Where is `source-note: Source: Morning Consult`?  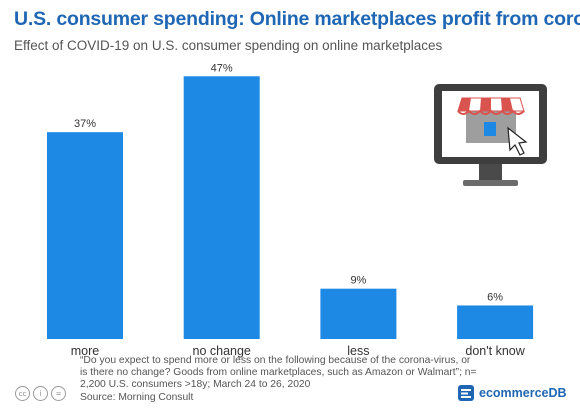 source-note: Source: Morning Consult is located at coordinates (137, 397).